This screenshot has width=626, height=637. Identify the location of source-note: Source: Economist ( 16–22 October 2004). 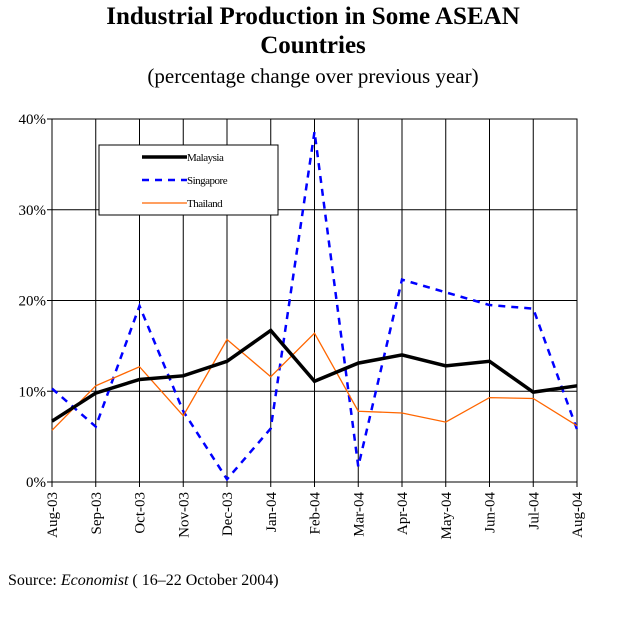
(143, 581).